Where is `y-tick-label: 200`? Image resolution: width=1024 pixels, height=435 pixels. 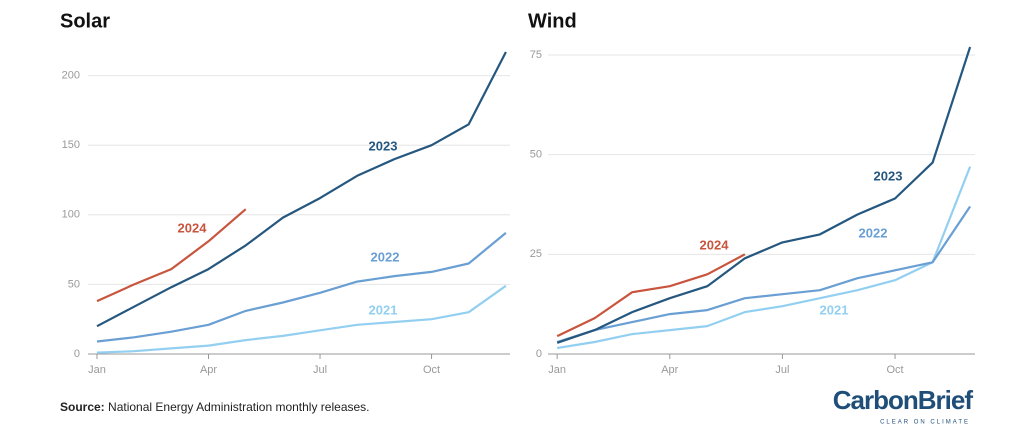
y-tick-label: 200 is located at coordinates (71, 76).